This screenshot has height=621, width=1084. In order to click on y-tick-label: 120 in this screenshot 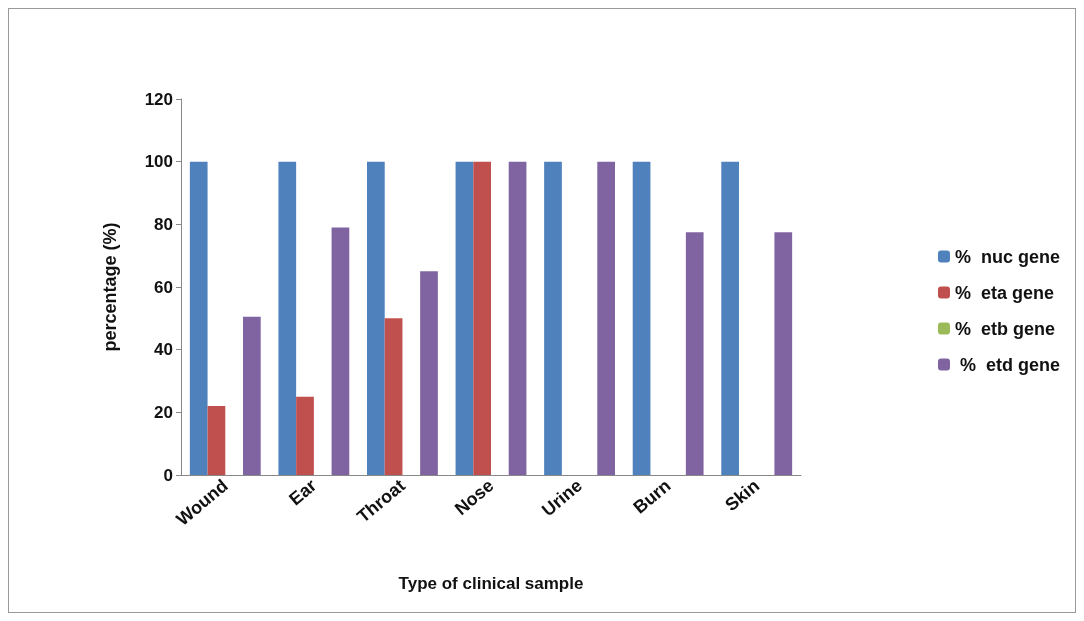, I will do `click(158, 99)`.